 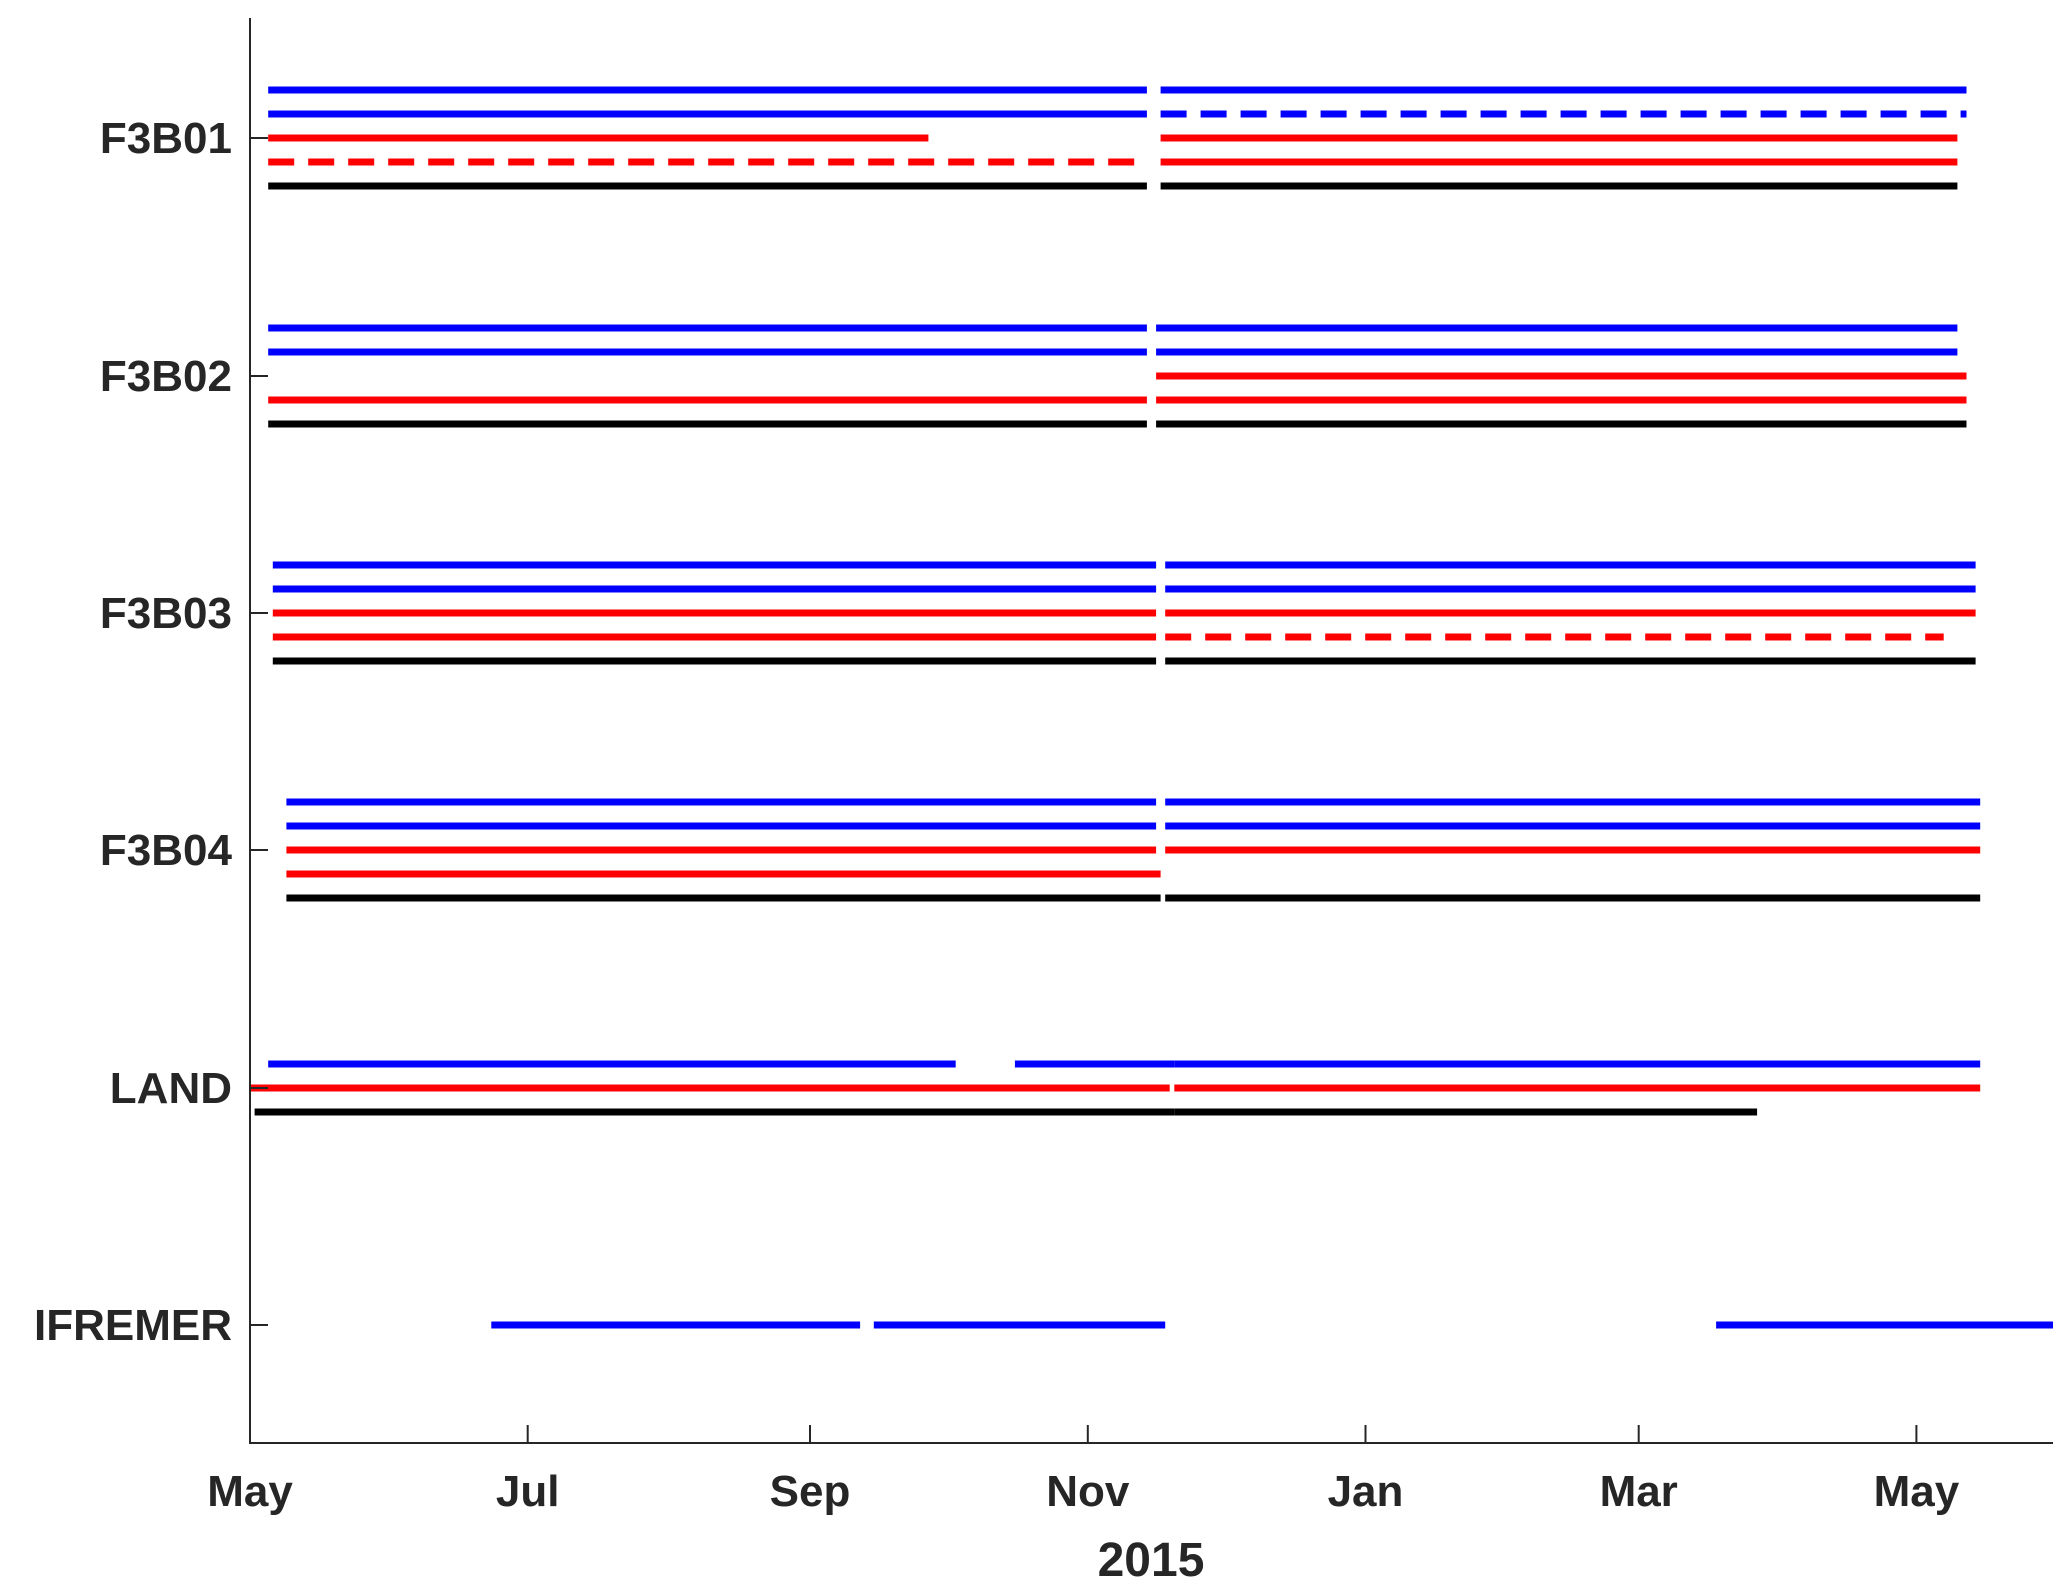 I want to click on x-tick-label: Jan, so click(x=1366, y=1491).